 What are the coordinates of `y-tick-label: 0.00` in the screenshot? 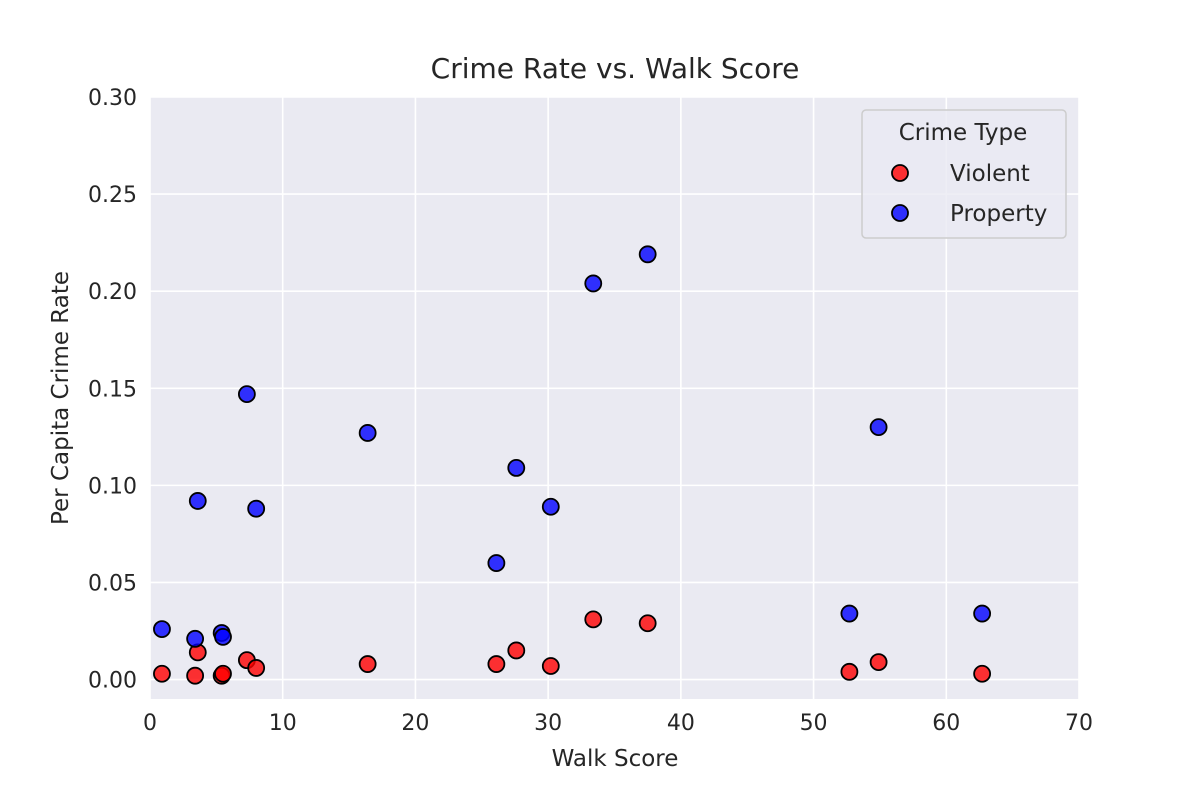 It's located at (112, 681).